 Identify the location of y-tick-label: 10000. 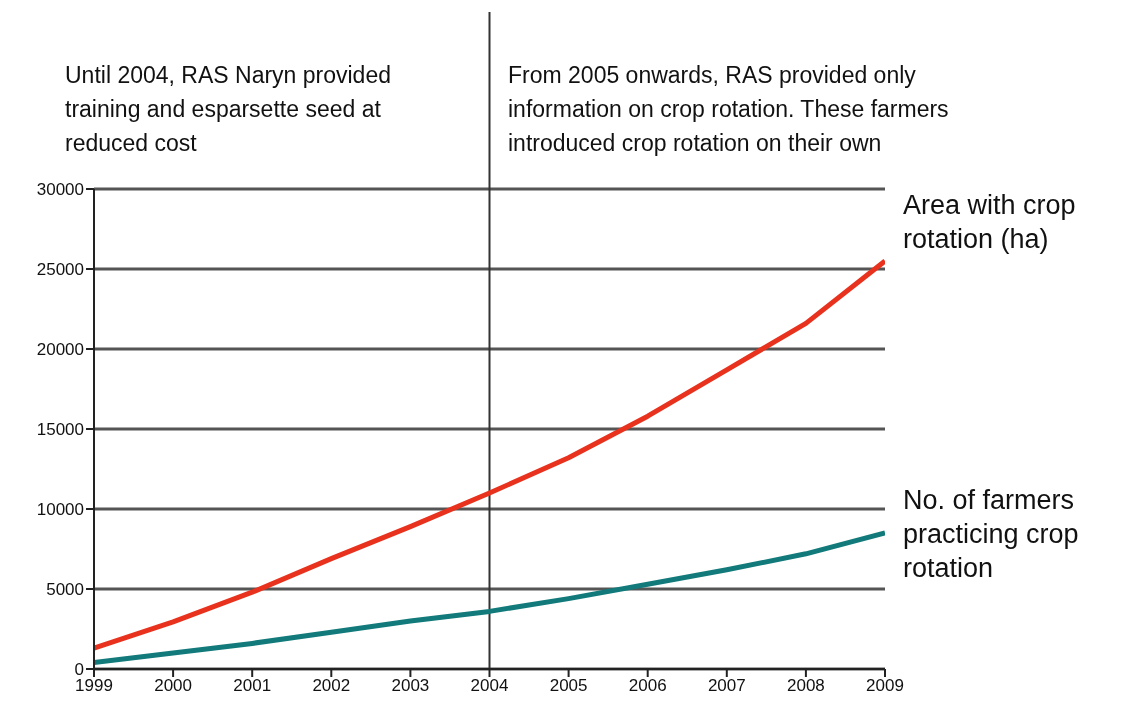
(60, 510).